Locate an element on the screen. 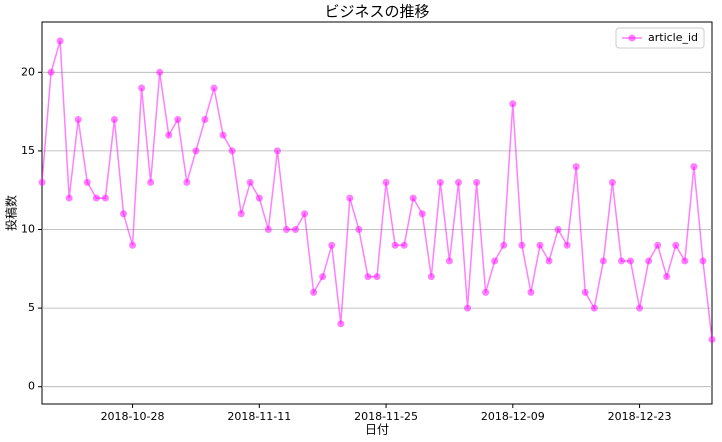 Image resolution: width=722 pixels, height=442 pixels. y-tick-label: 0 is located at coordinates (31, 386).